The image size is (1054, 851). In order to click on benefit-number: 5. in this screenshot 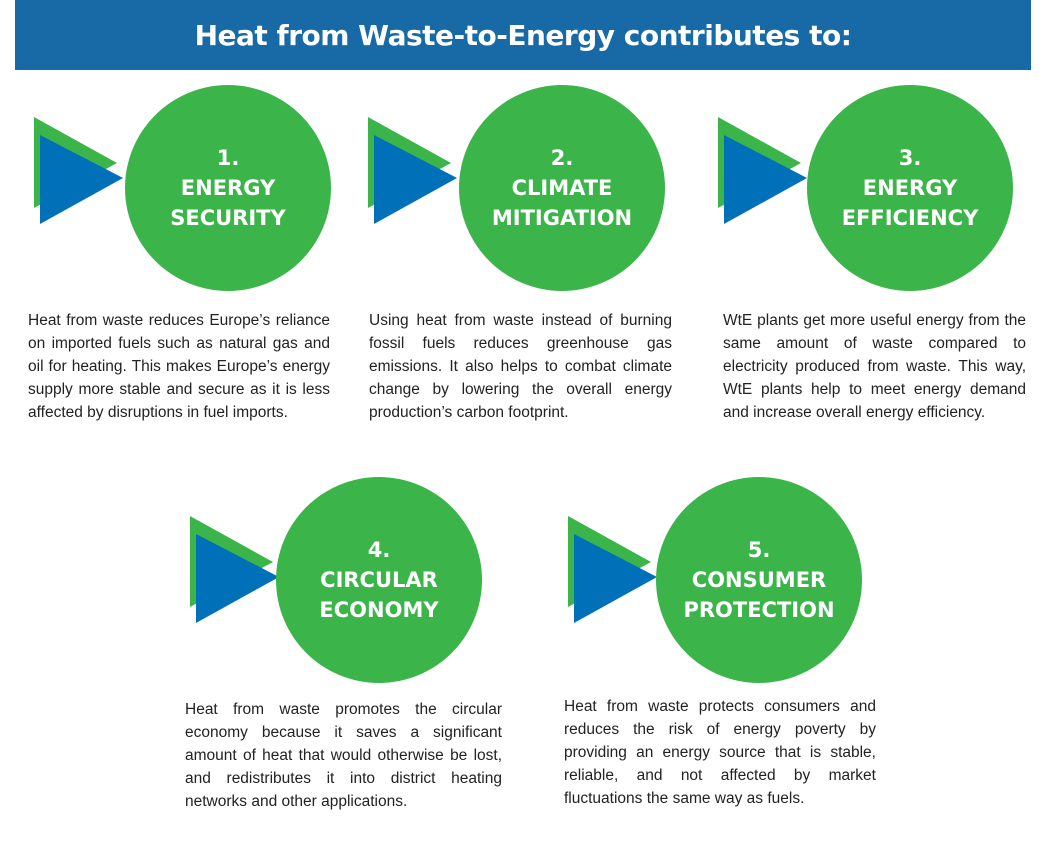, I will do `click(759, 550)`.